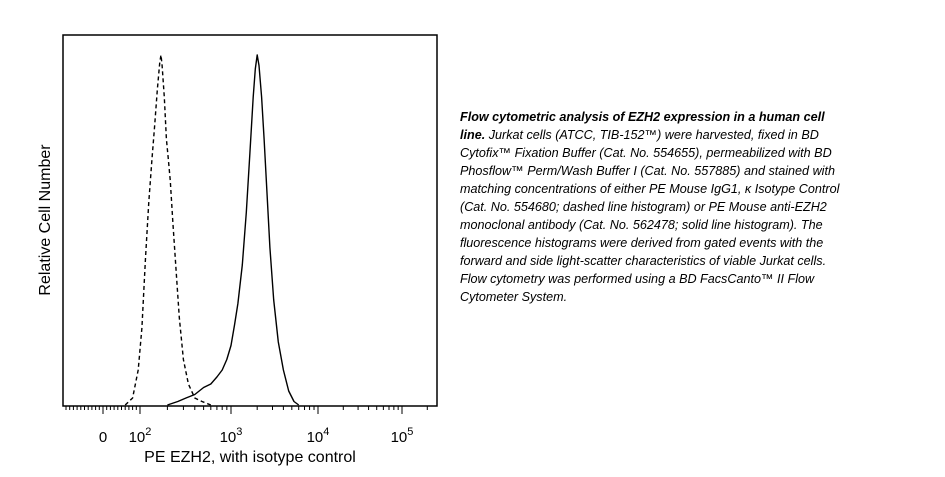 The image size is (945, 477). What do you see at coordinates (250, 457) in the screenshot?
I see `x-axis-label: PE EZH2, with isotype control` at bounding box center [250, 457].